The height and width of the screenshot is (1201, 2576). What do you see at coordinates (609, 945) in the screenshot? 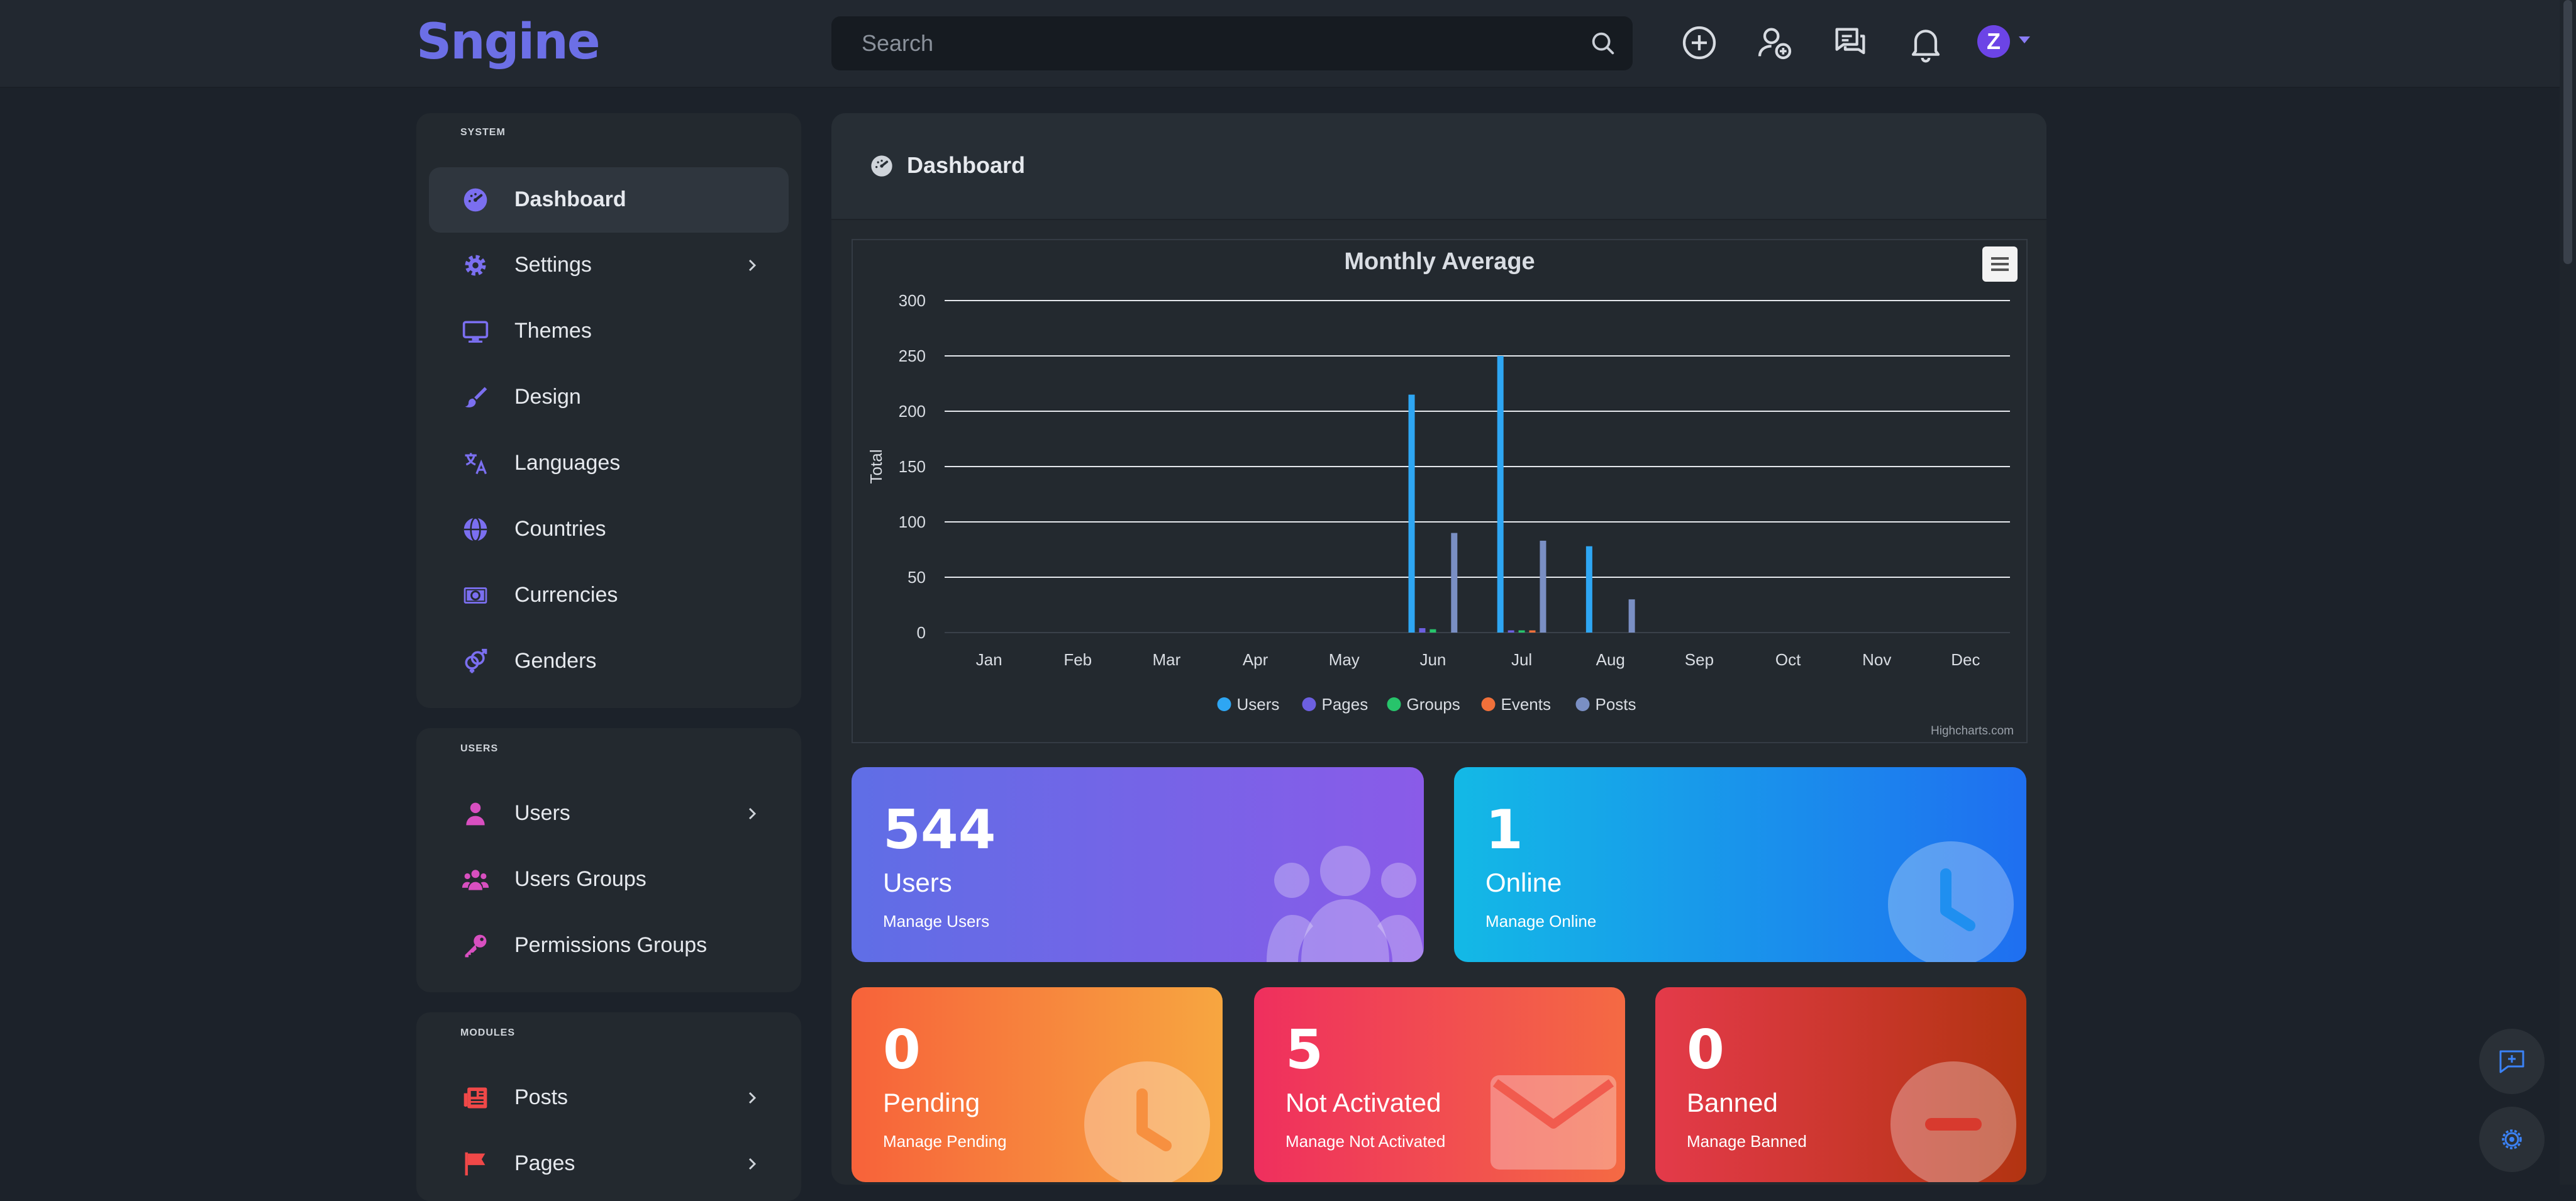
I see `sidebar-item-permissions-groups: Permissions Groups` at bounding box center [609, 945].